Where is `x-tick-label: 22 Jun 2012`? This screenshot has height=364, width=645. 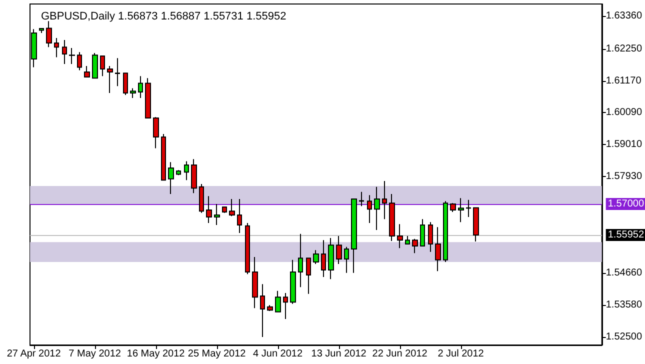 x-tick-label: 22 Jun 2012 is located at coordinates (400, 354).